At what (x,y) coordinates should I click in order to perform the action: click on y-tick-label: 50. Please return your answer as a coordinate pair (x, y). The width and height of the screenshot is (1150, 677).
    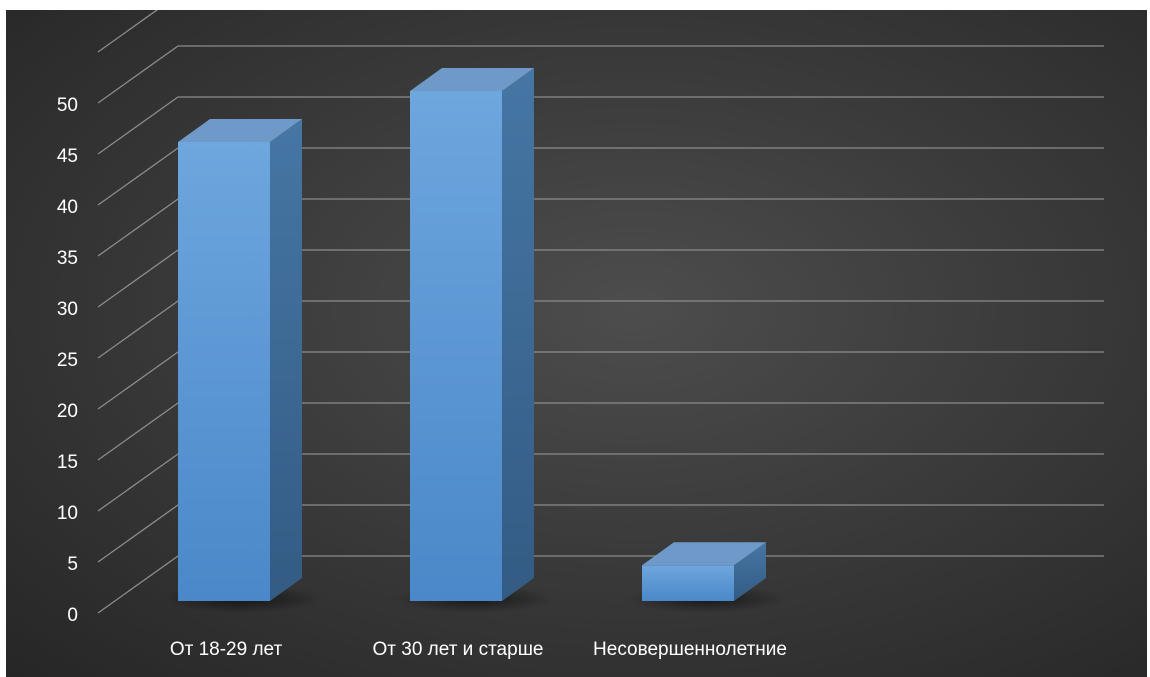
    Looking at the image, I should click on (67, 105).